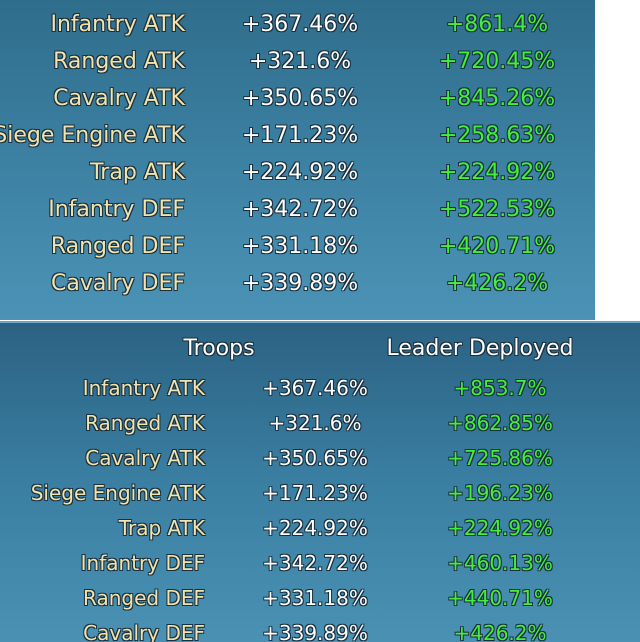  Describe the element at coordinates (500, 423) in the screenshot. I see `leader-value: +862.85%` at that location.